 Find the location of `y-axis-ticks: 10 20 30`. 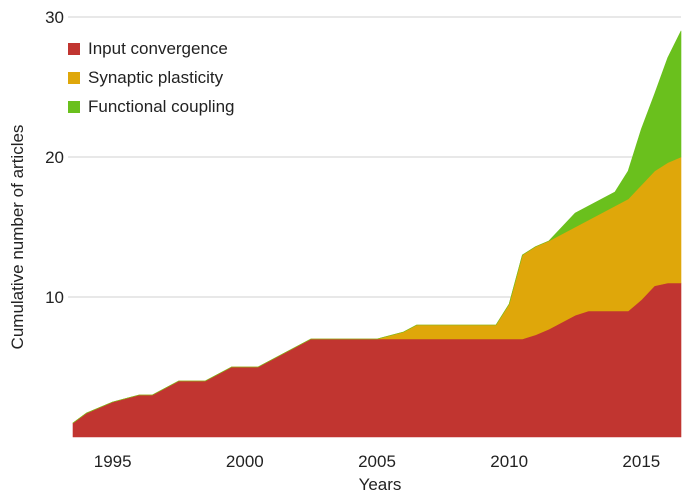

y-axis-ticks: 10 20 30 is located at coordinates (54, 157).